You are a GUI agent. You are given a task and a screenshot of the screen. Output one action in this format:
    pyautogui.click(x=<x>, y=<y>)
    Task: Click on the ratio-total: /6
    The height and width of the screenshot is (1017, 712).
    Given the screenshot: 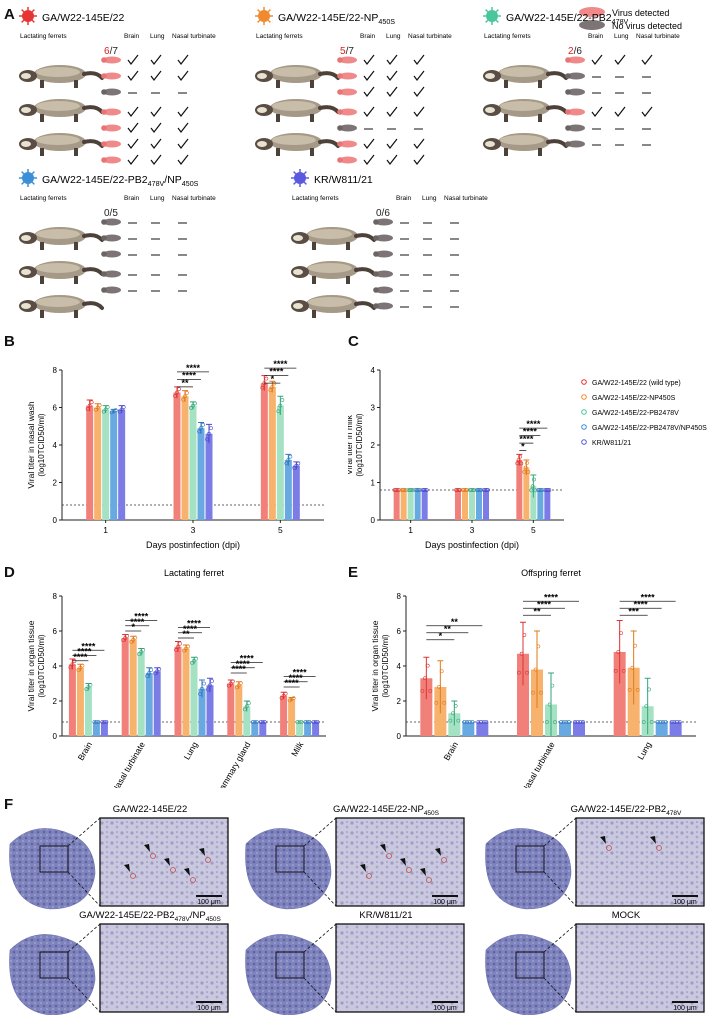 What is the action you would take?
    pyautogui.click(x=578, y=51)
    